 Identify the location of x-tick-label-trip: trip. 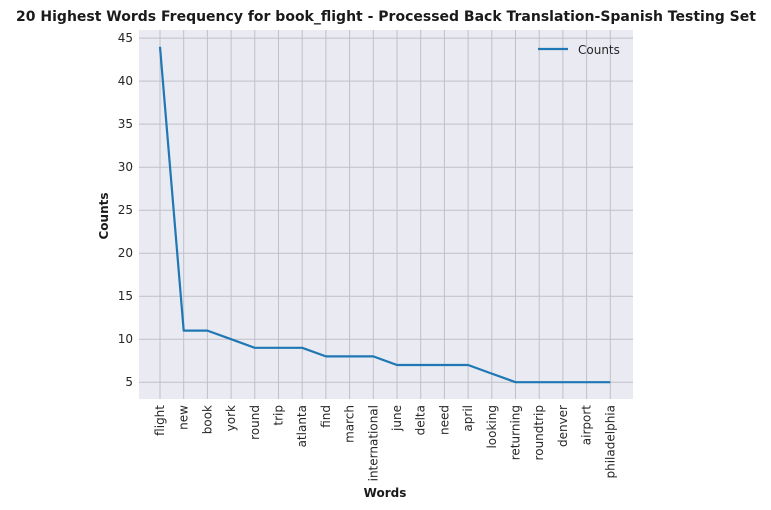
(279, 415).